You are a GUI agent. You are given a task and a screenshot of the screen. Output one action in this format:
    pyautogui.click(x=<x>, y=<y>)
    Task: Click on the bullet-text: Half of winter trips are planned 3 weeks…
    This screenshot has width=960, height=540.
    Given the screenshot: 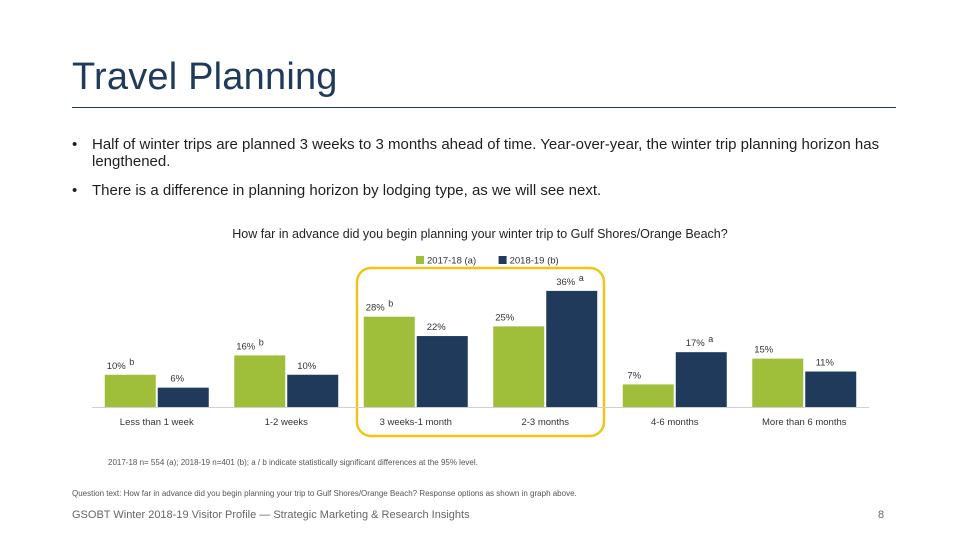 What is the action you would take?
    pyautogui.click(x=486, y=153)
    